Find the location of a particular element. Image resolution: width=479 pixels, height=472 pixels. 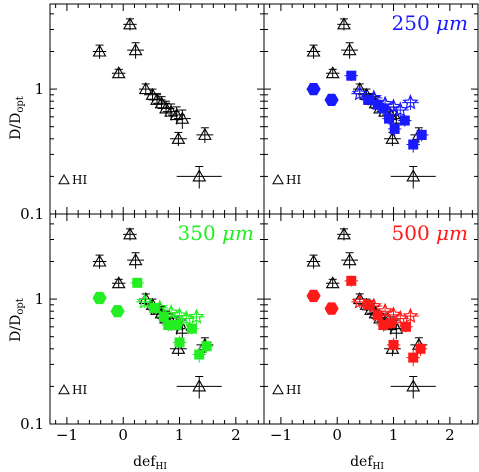

wavelength-value: 350 is located at coordinates (200, 233).